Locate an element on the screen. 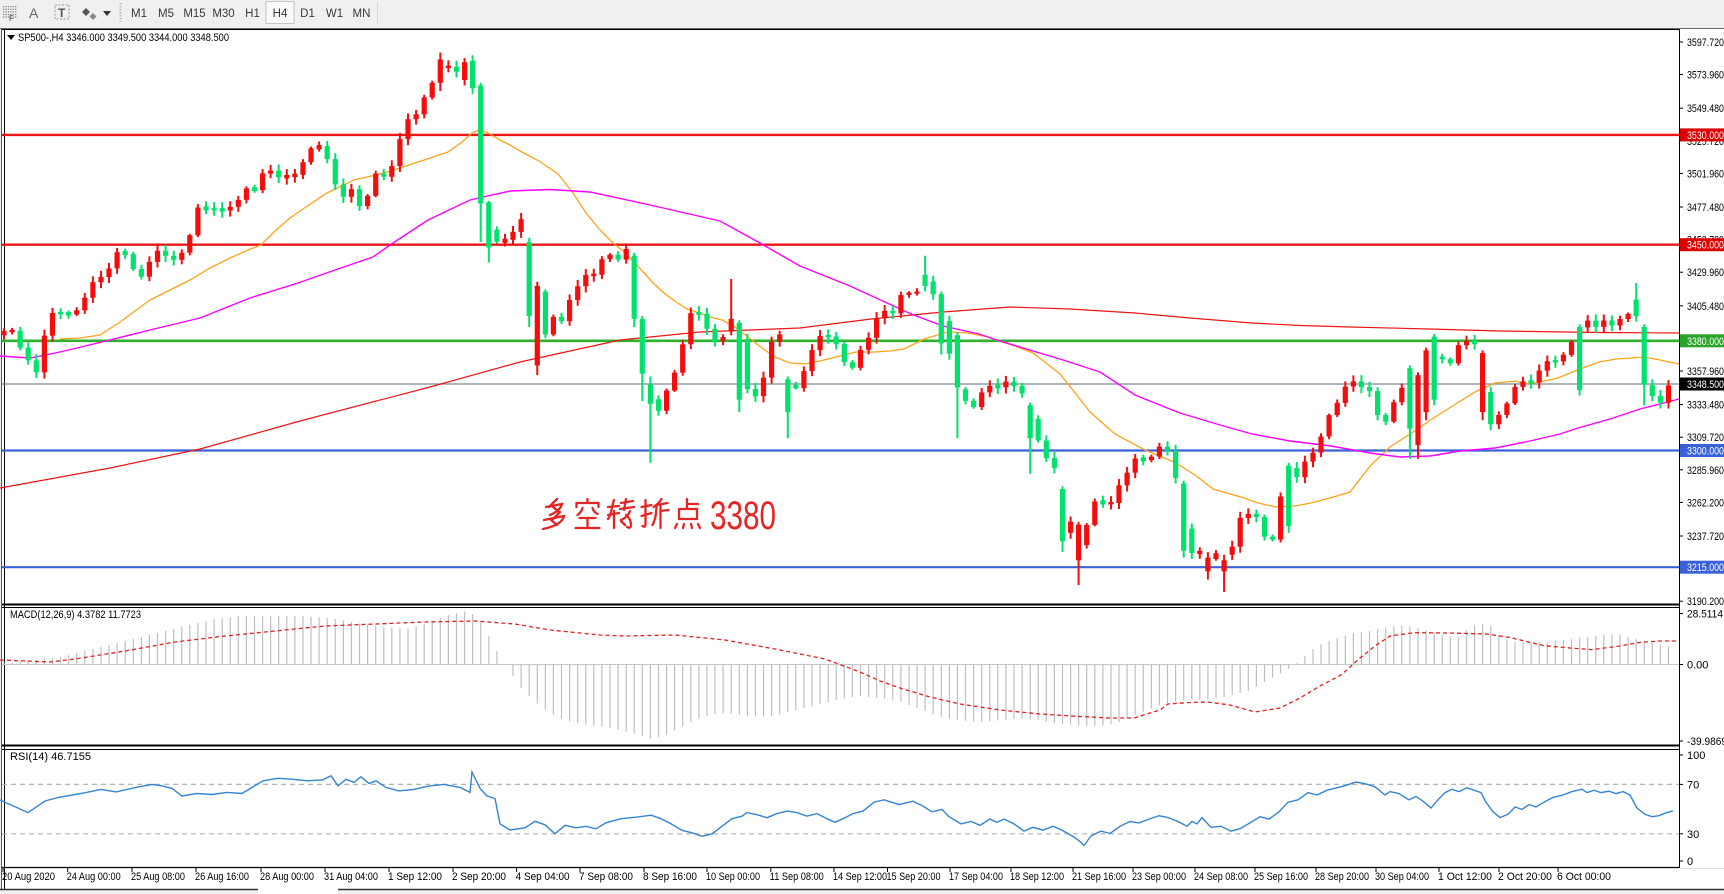 The height and width of the screenshot is (894, 1724). svg-text: 24 Sep 08:00 is located at coordinates (1221, 877).